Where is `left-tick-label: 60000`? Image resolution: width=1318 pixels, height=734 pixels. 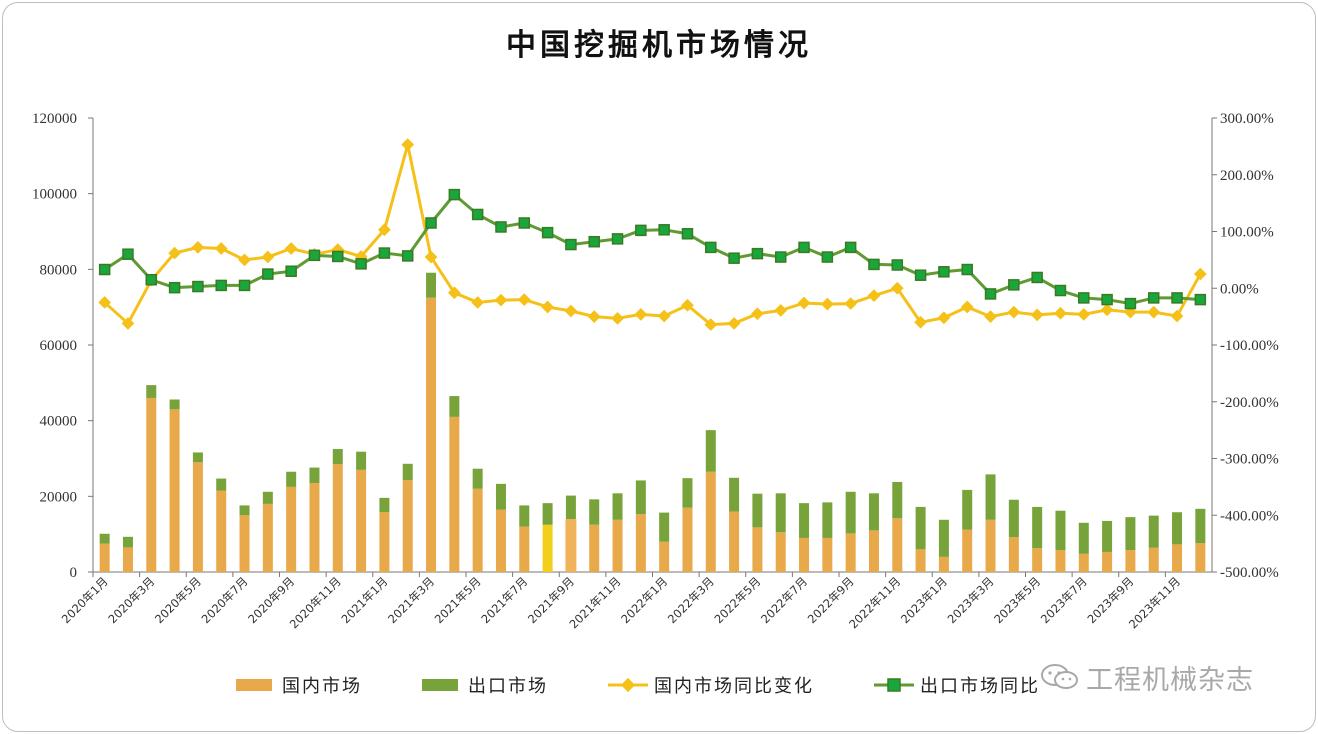
left-tick-label: 60000 is located at coordinates (59, 346).